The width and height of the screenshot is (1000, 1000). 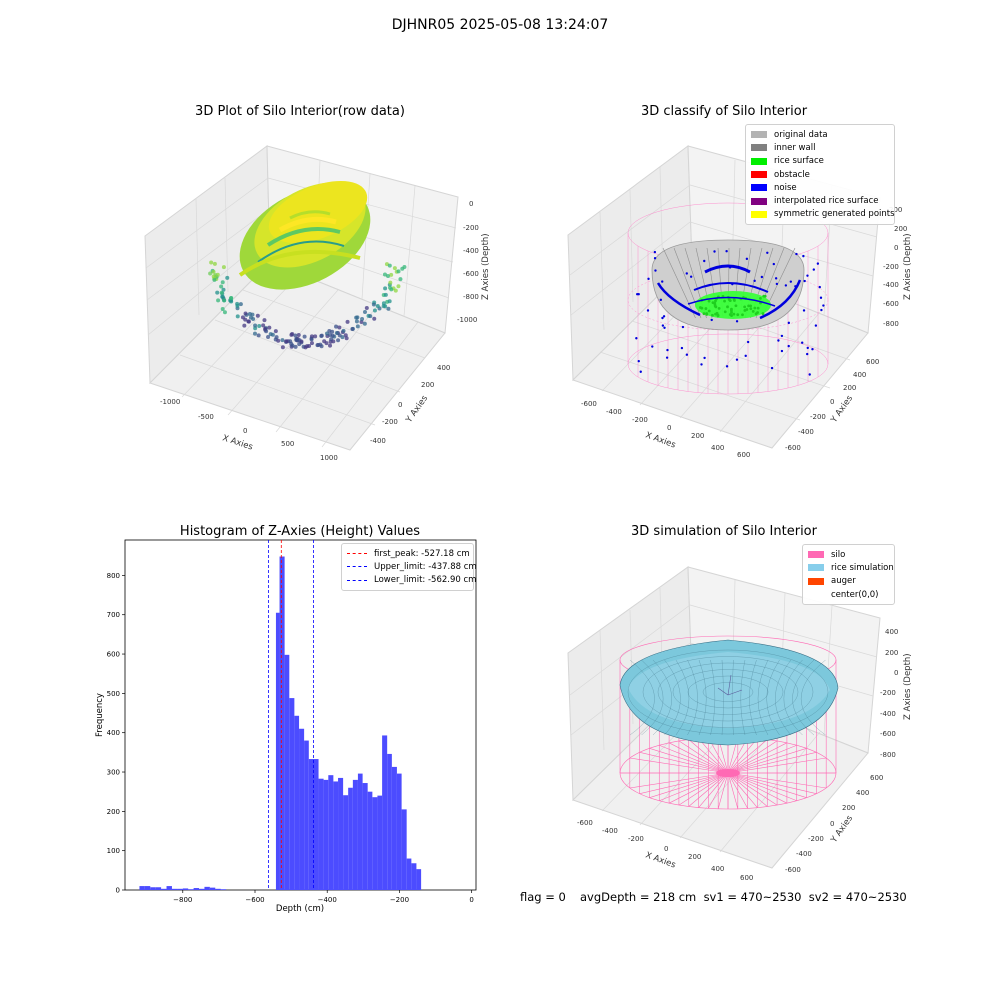 What do you see at coordinates (724, 111) in the screenshot?
I see `classify-plot-title: 3D classify of Silo Interior` at bounding box center [724, 111].